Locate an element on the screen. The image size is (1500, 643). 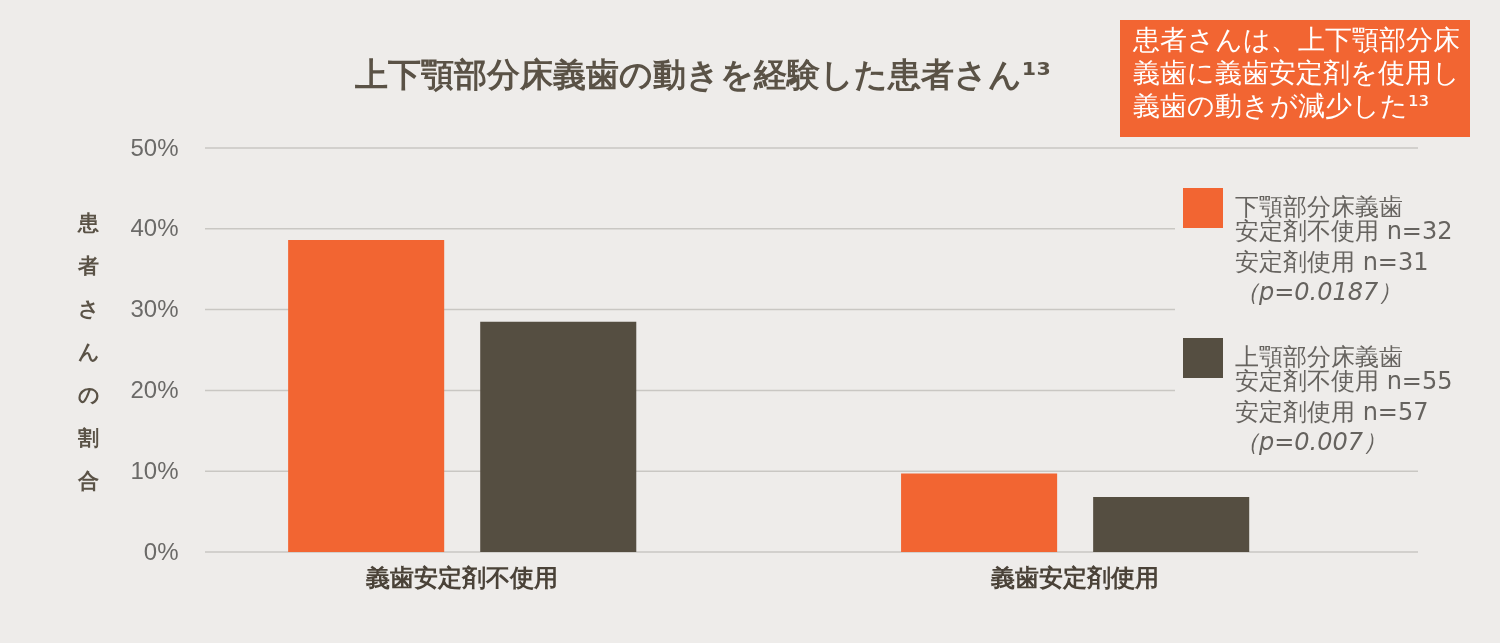
annotation: （p=0.007） is located at coordinates (1311, 442).